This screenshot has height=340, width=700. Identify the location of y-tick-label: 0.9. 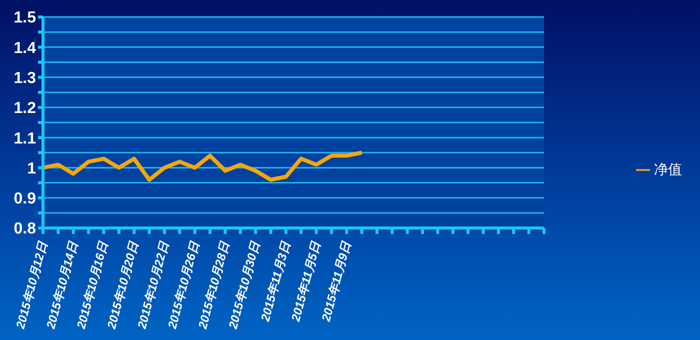
(25, 199).